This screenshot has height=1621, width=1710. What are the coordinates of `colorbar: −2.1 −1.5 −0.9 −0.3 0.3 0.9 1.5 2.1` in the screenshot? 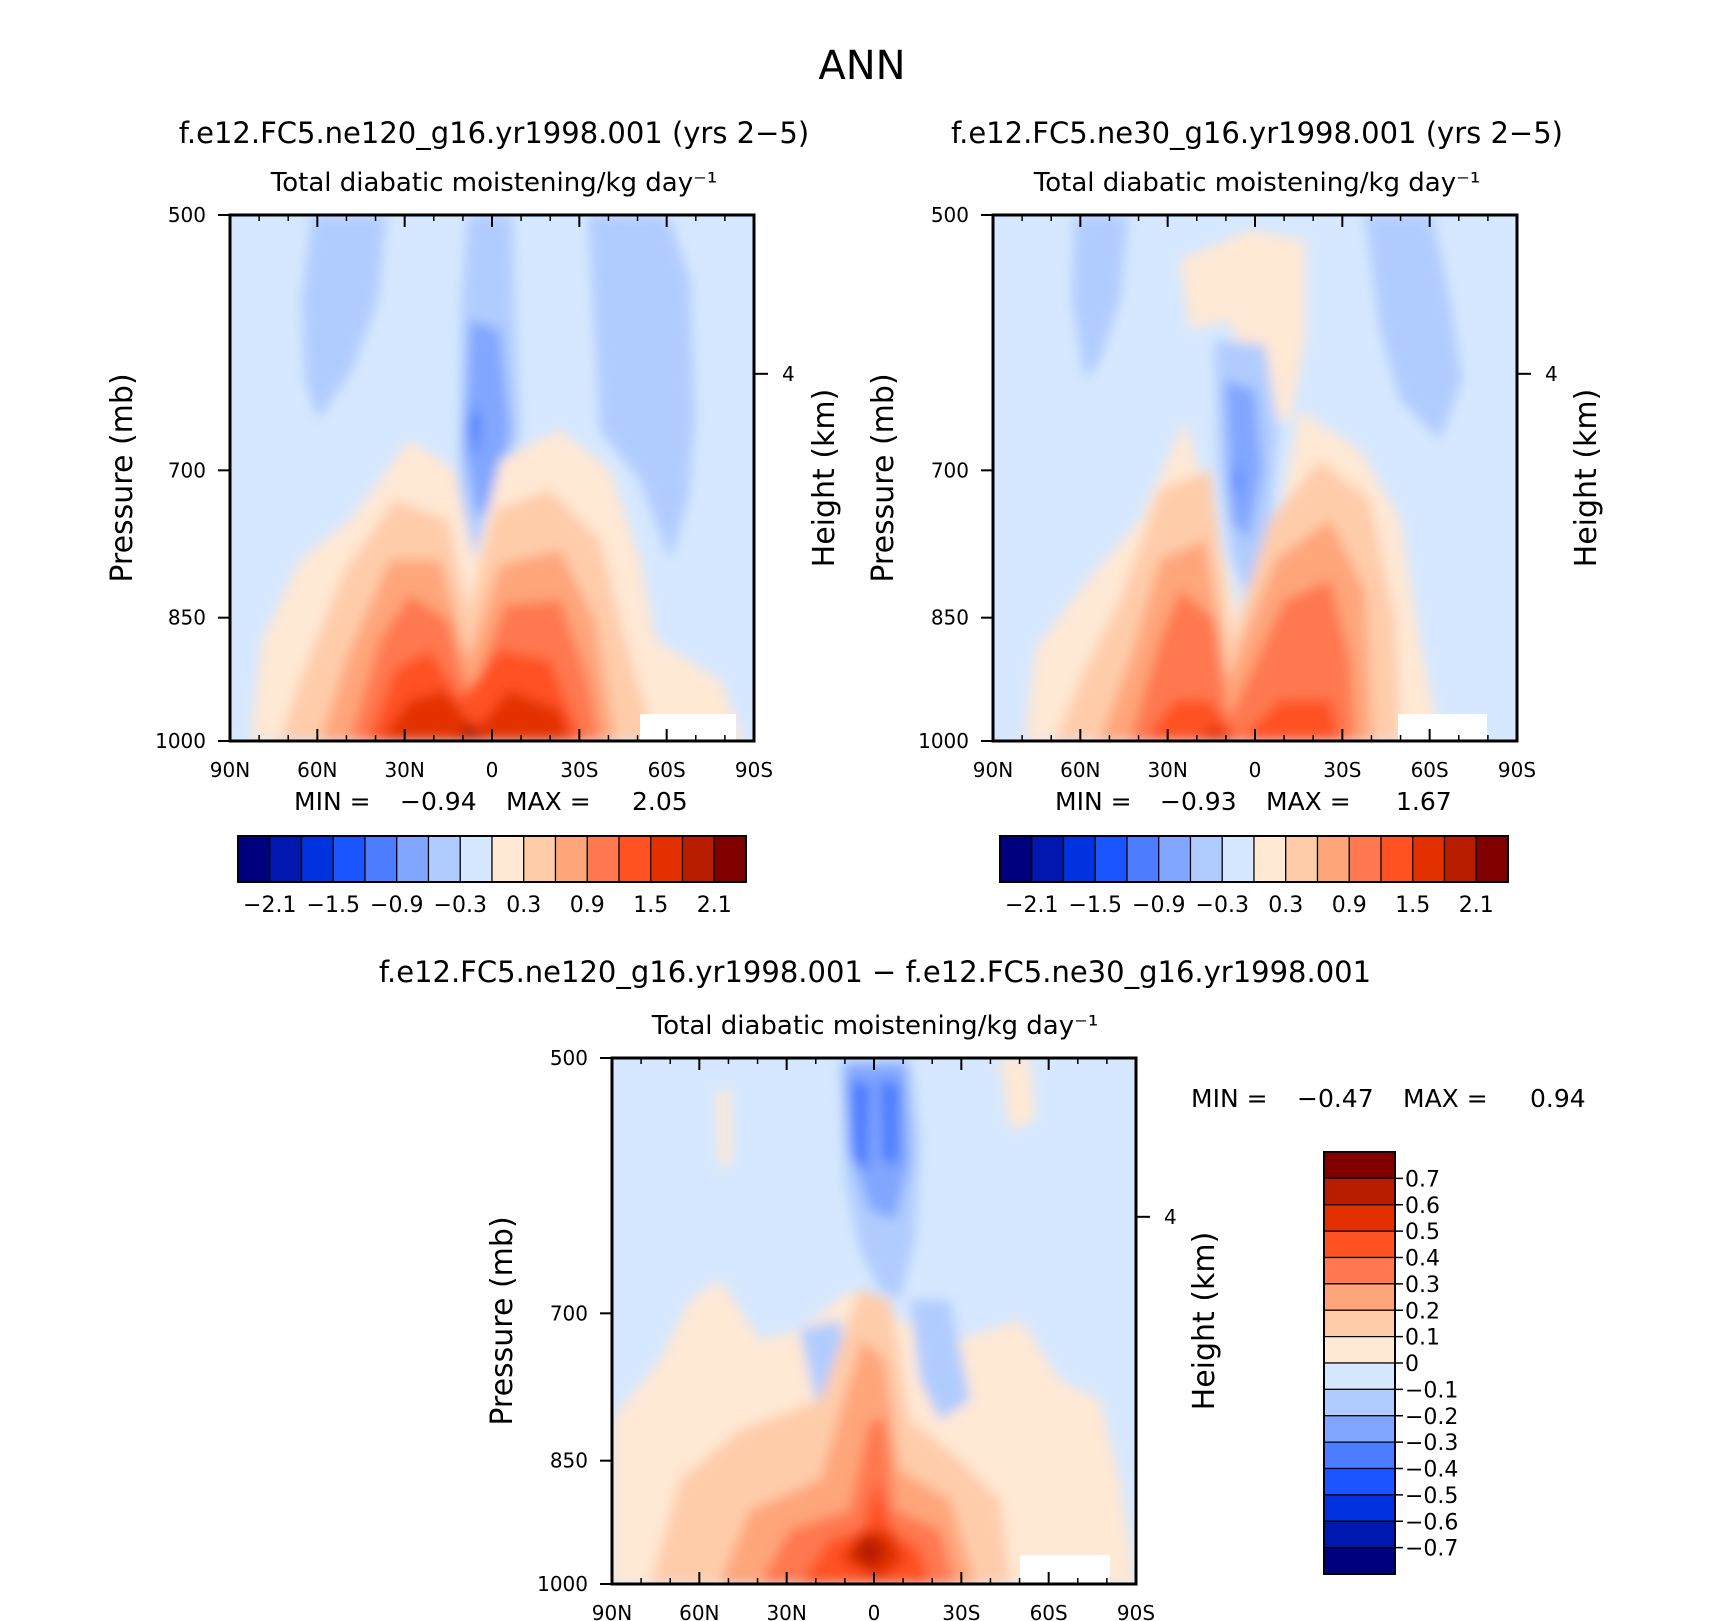 It's located at (1254, 876).